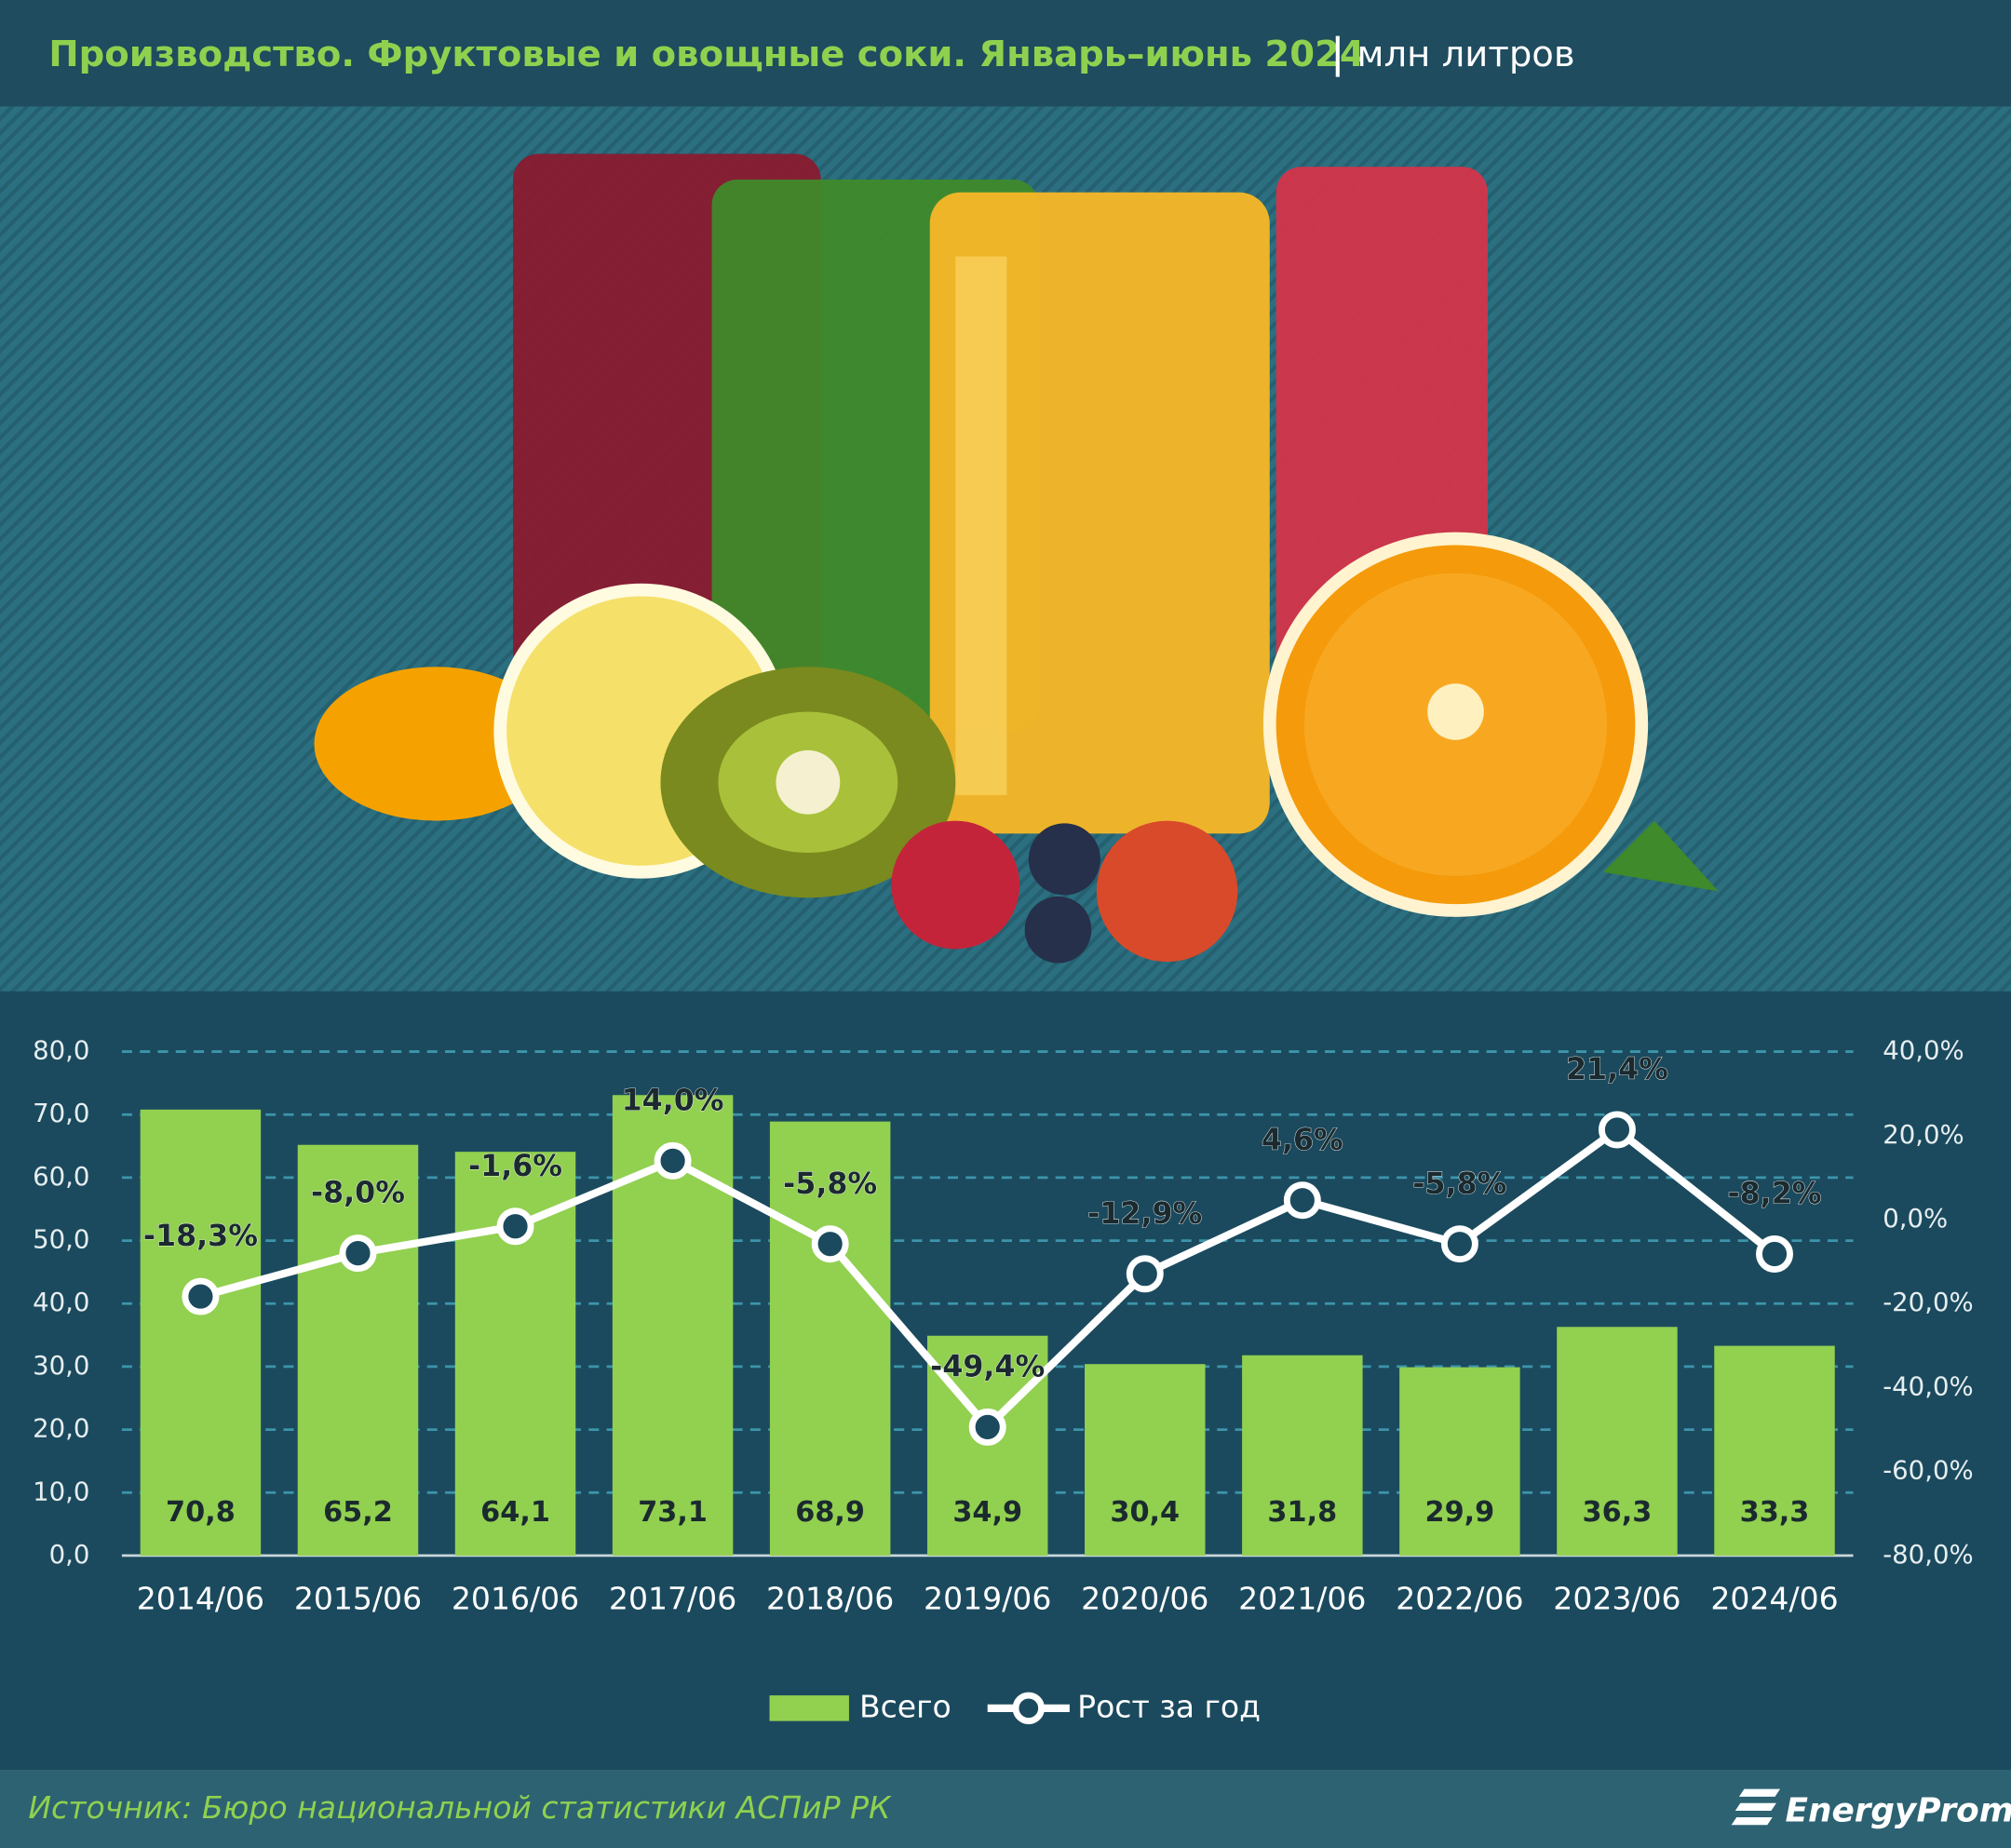 Image resolution: width=2011 pixels, height=1848 pixels. I want to click on y-tick-label: 0,0, so click(69, 1555).